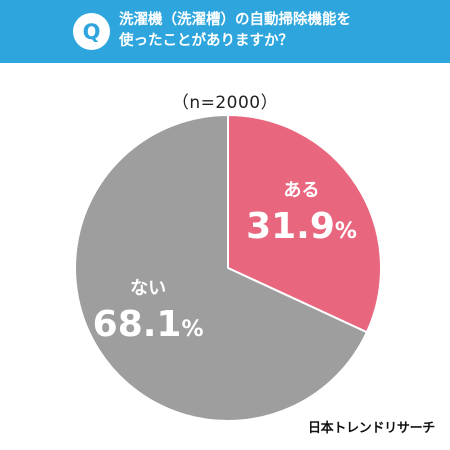  Describe the element at coordinates (371, 428) in the screenshot. I see `brand-logo: 日本トレンドリサーチ` at that location.